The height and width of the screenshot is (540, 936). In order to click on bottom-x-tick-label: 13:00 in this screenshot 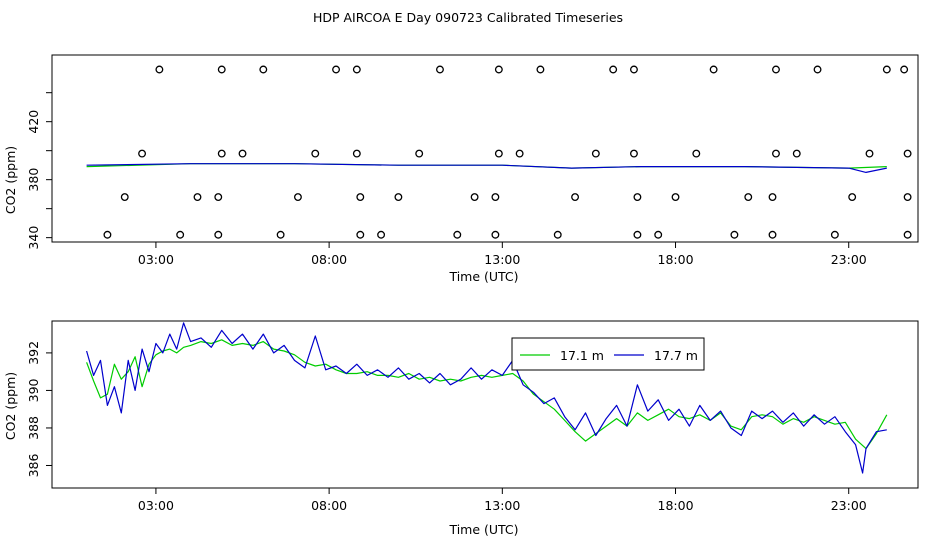, I will do `click(502, 505)`.